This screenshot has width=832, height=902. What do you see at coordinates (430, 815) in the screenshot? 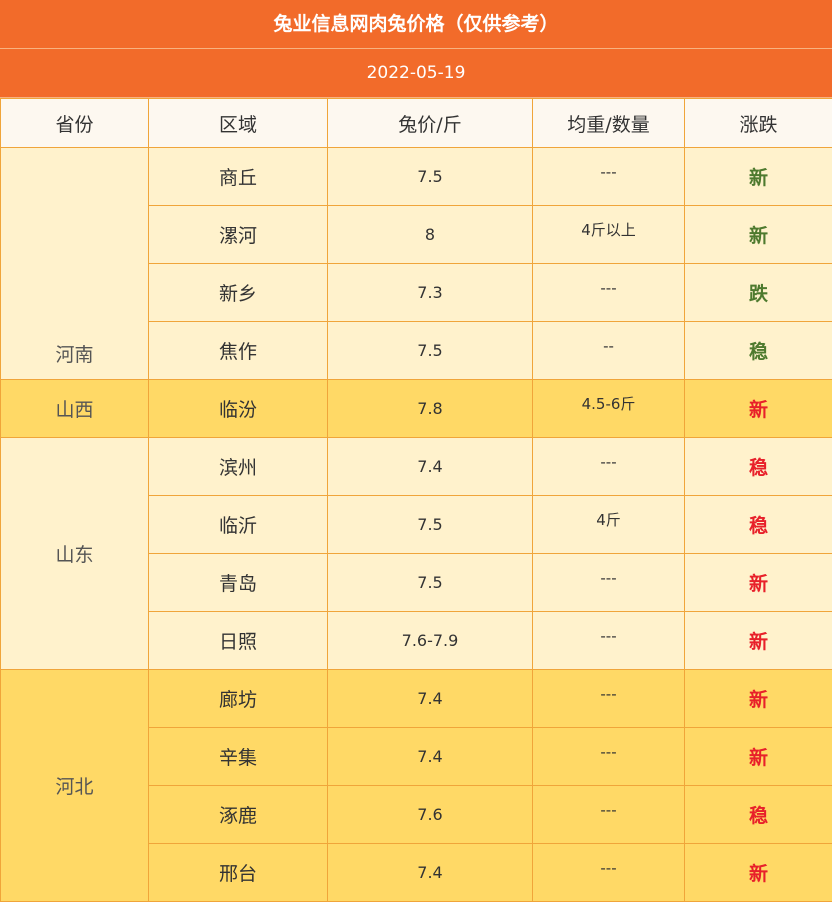
I see `price: 7.6` at bounding box center [430, 815].